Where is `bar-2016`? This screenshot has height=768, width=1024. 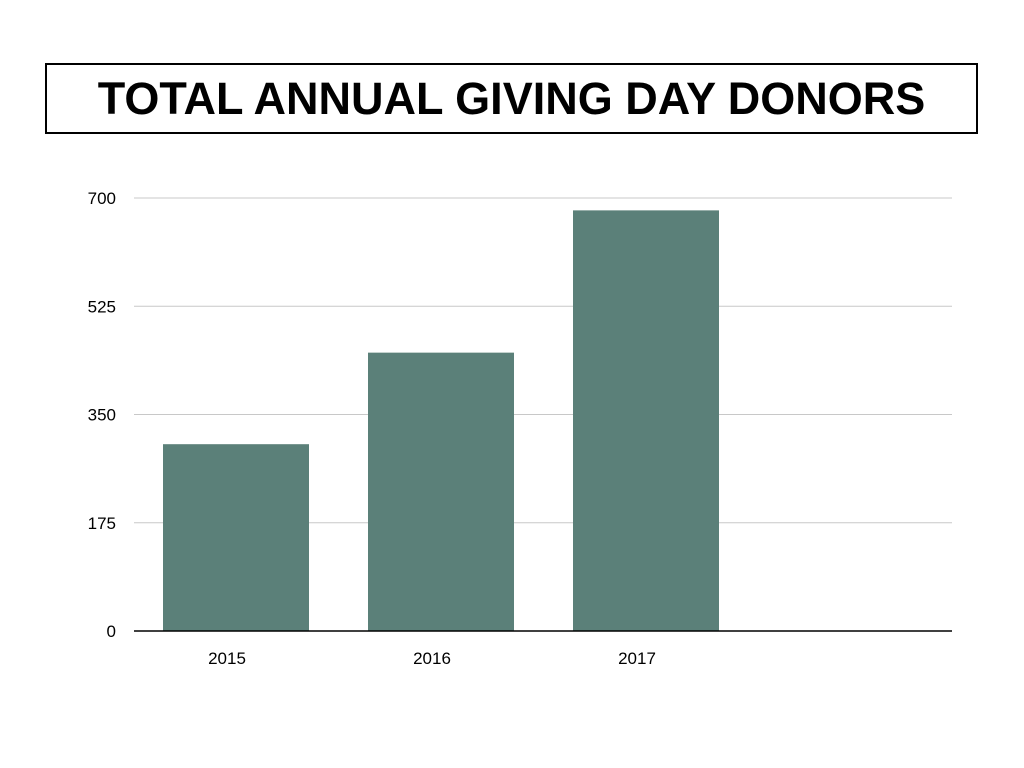 bar-2016 is located at coordinates (441, 491).